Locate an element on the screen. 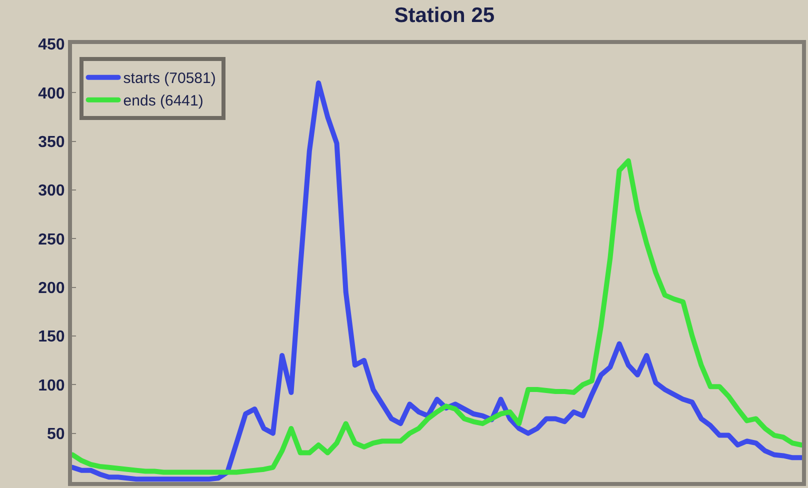  y-tick-label: 100 is located at coordinates (51, 385).